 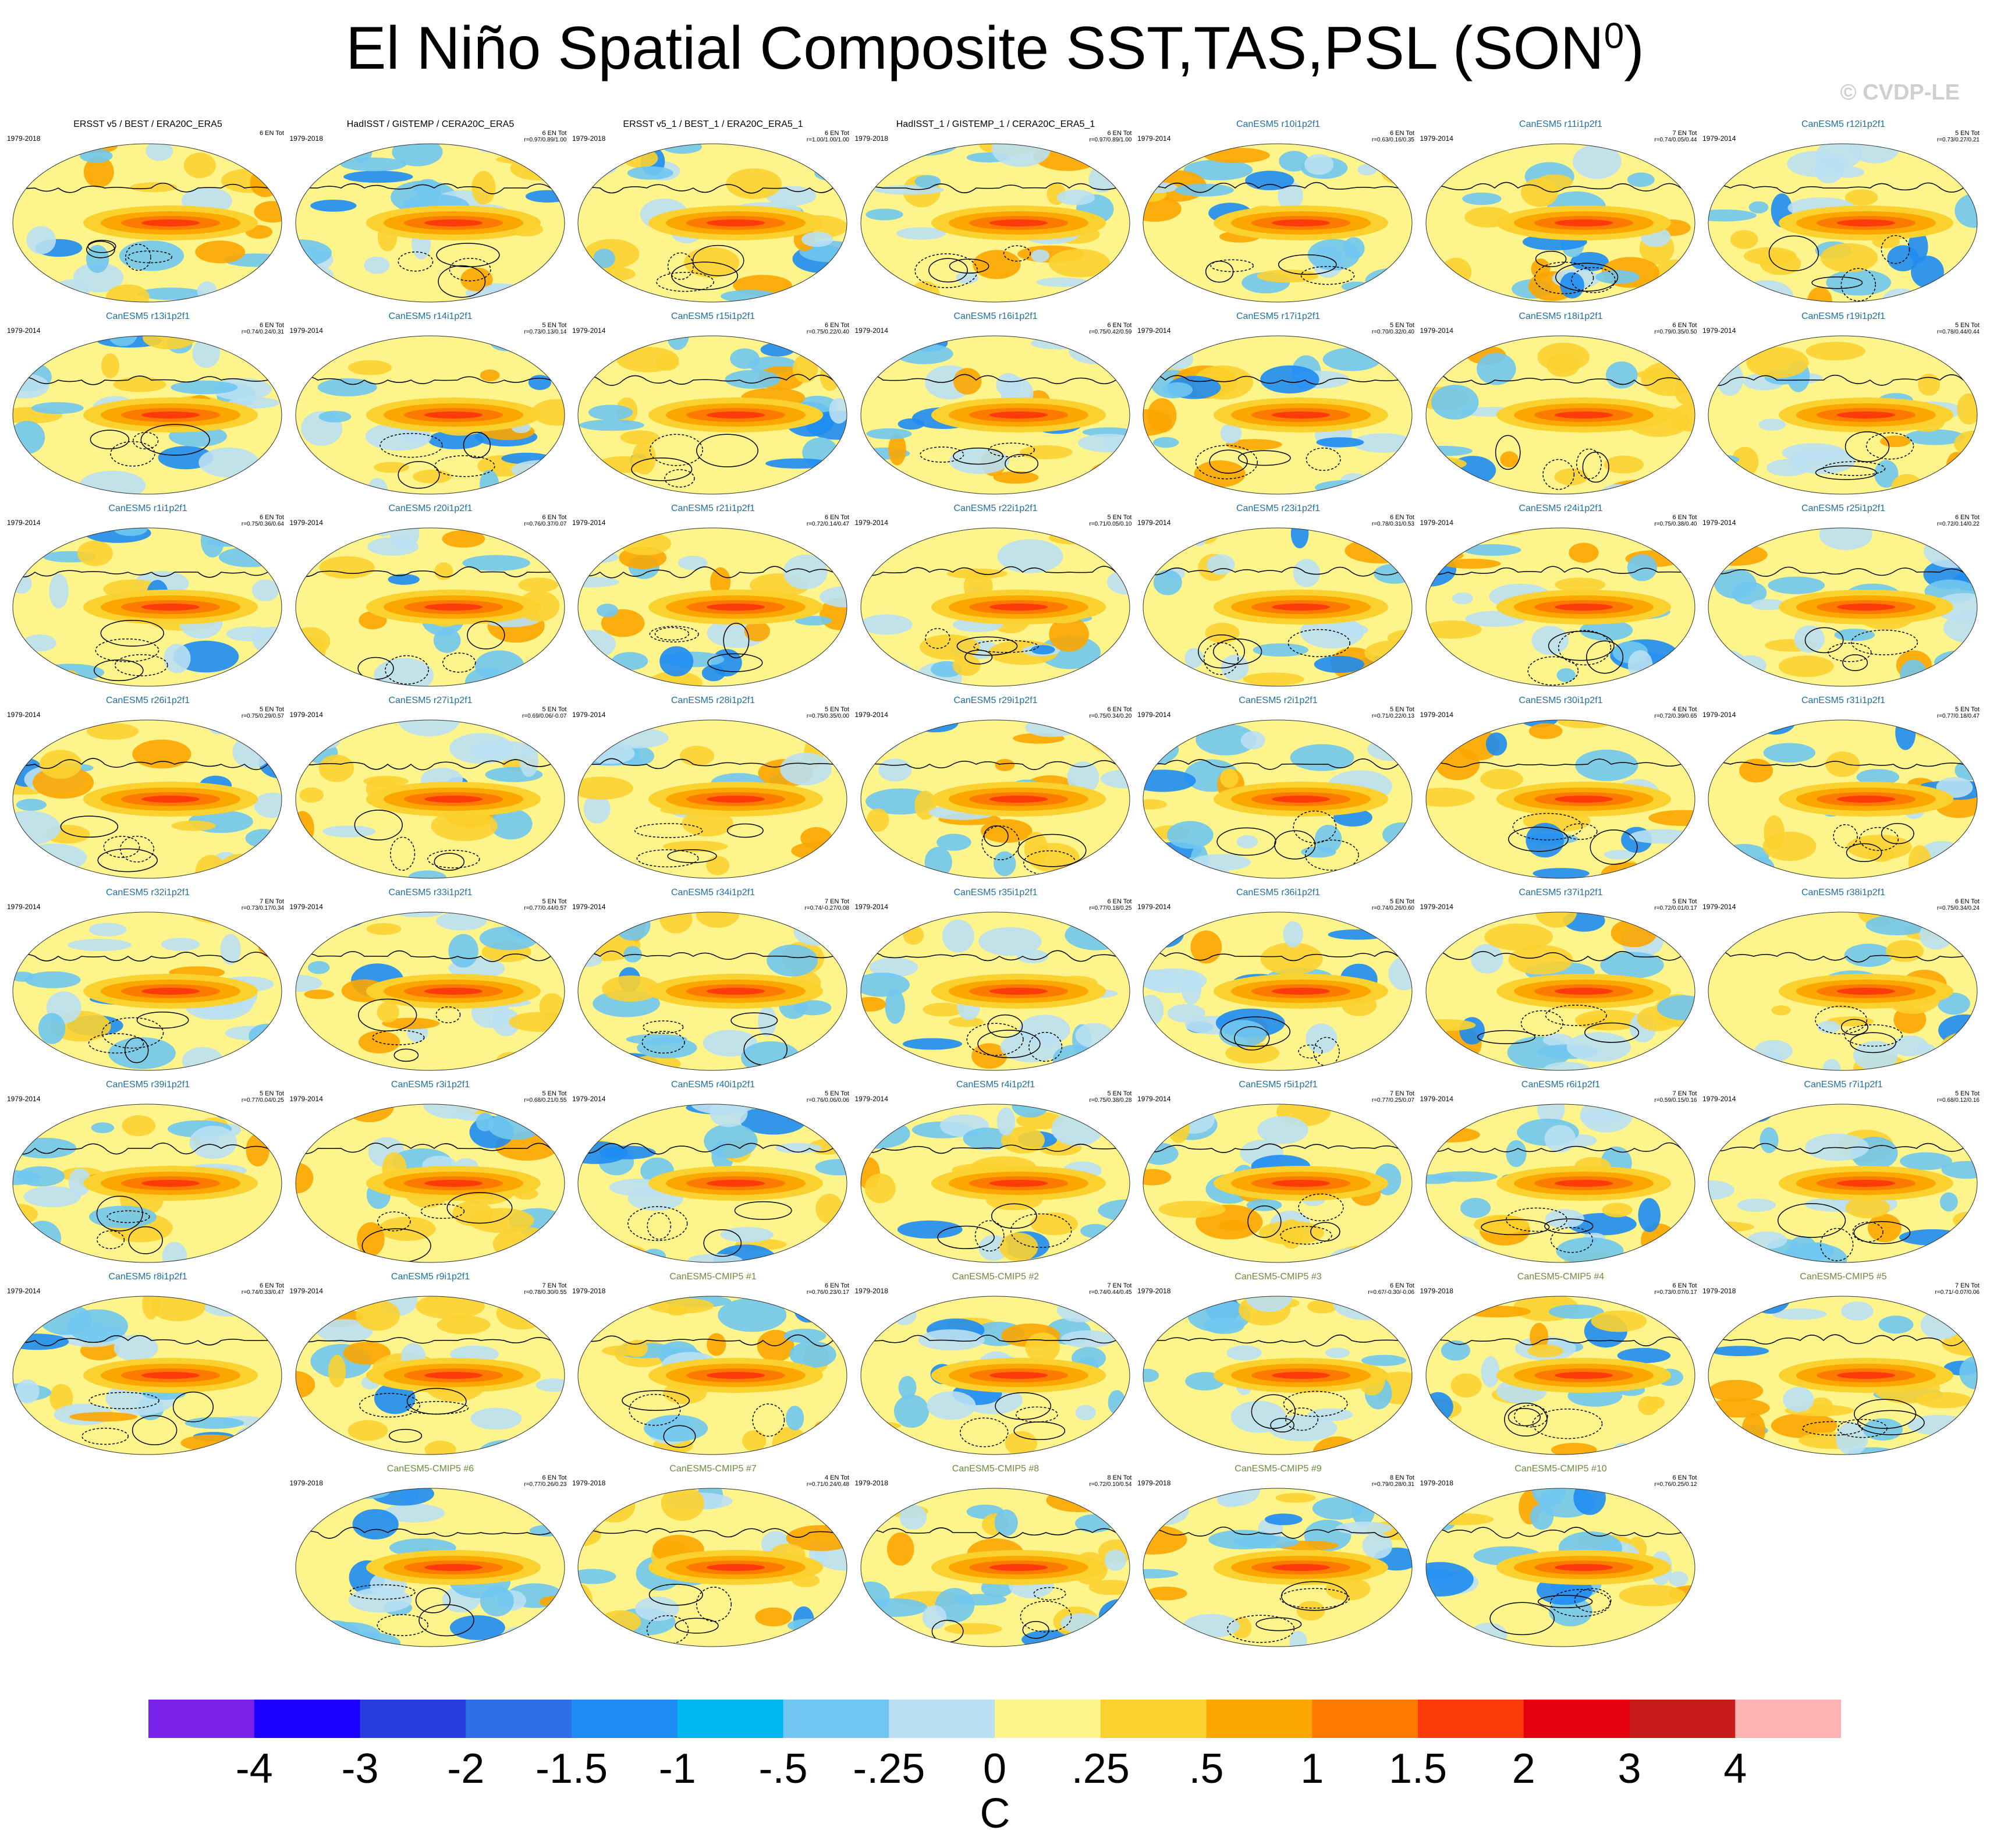 What do you see at coordinates (1561, 124) in the screenshot?
I see `panel-title: CanESM5 r11i1p2f1` at bounding box center [1561, 124].